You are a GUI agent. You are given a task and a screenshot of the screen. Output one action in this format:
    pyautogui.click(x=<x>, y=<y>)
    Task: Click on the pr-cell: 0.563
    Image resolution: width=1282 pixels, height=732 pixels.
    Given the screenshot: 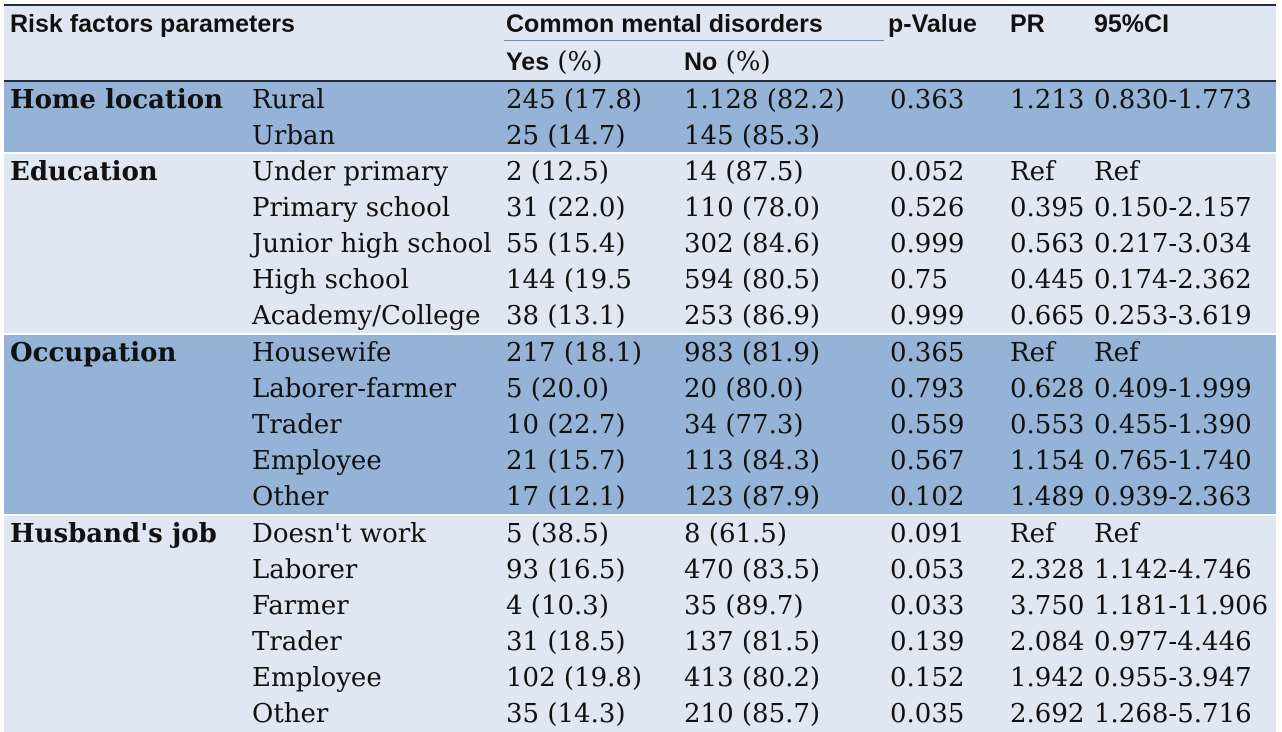 What is the action you would take?
    pyautogui.click(x=1047, y=244)
    